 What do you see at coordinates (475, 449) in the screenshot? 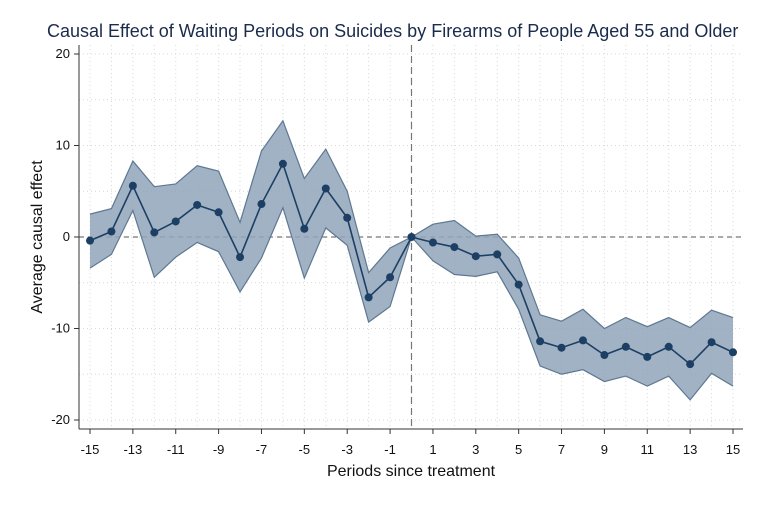
I see `x-tick-label: 3` at bounding box center [475, 449].